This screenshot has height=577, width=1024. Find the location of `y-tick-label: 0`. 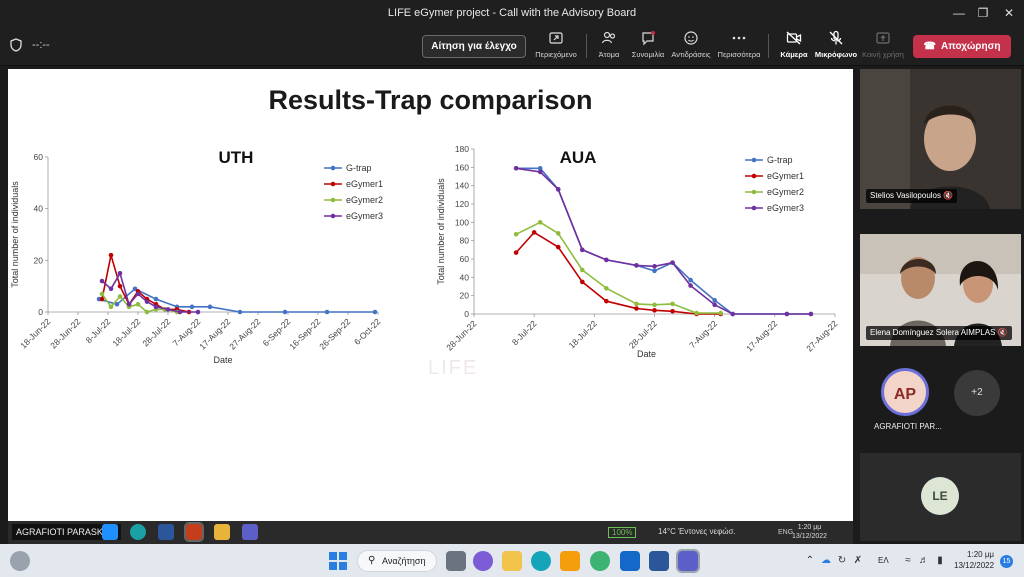

y-tick-label: 0 is located at coordinates (466, 314).